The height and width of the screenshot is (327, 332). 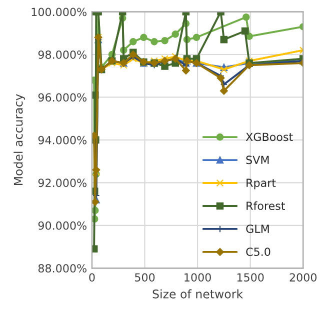 I want to click on x-tick-label: 1500, so click(x=250, y=277).